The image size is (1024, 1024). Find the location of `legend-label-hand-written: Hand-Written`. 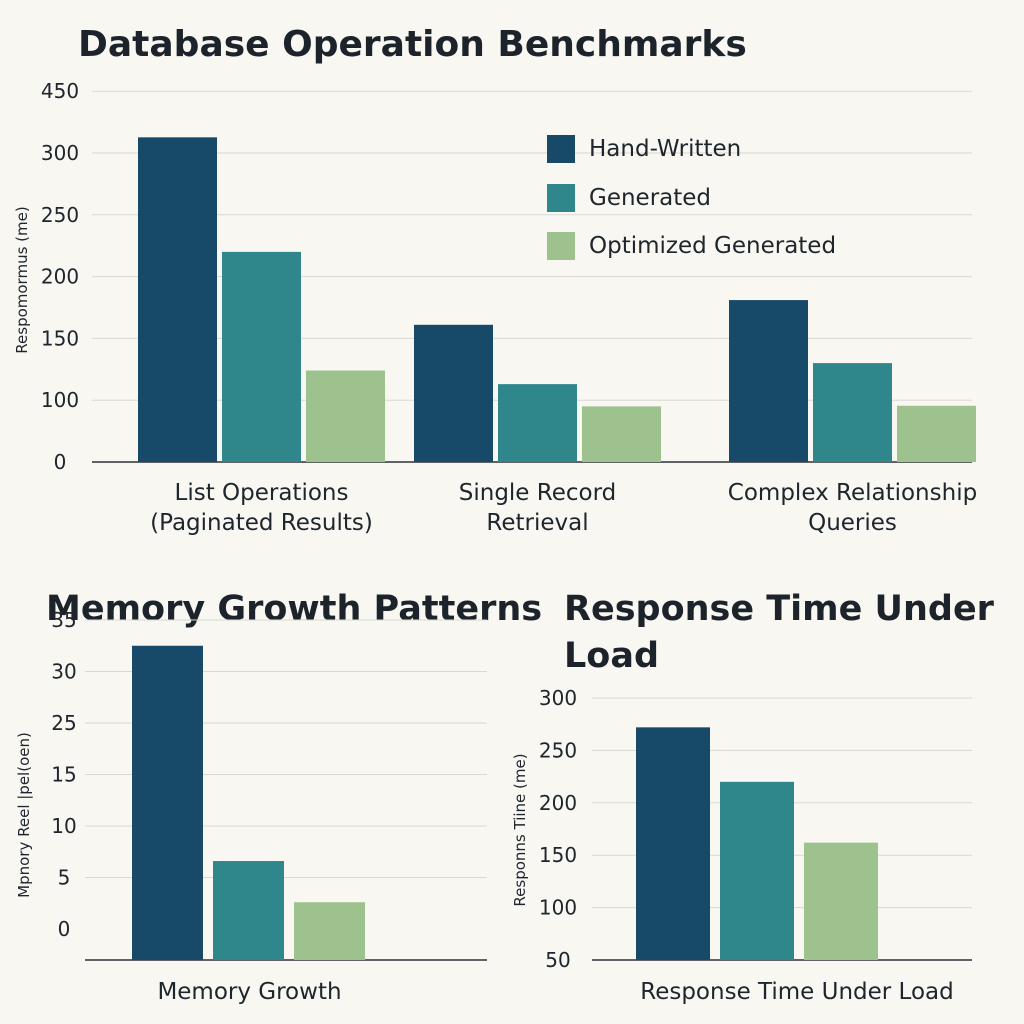

legend-label-hand-written: Hand-Written is located at coordinates (665, 149).